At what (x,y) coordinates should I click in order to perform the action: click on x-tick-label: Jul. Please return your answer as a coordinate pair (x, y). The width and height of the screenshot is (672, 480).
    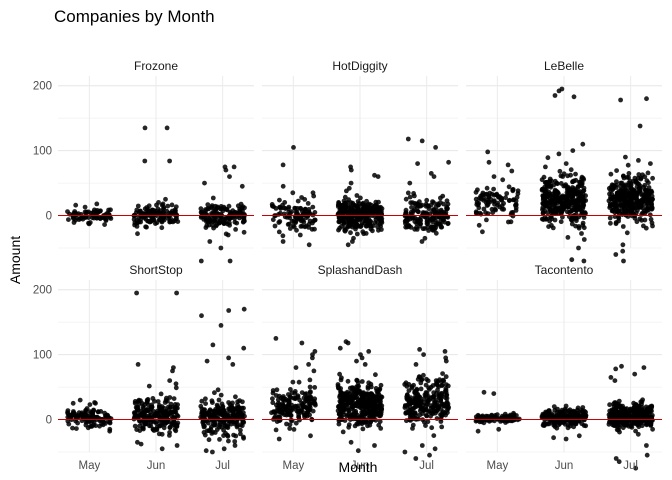
    Looking at the image, I should click on (222, 466).